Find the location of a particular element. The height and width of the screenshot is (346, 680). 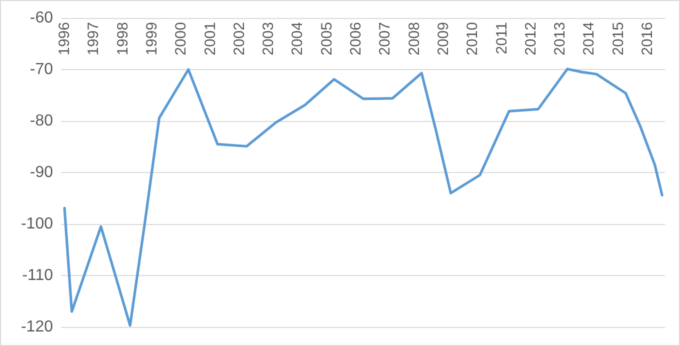

x-tick-label: 2003 is located at coordinates (269, 39).